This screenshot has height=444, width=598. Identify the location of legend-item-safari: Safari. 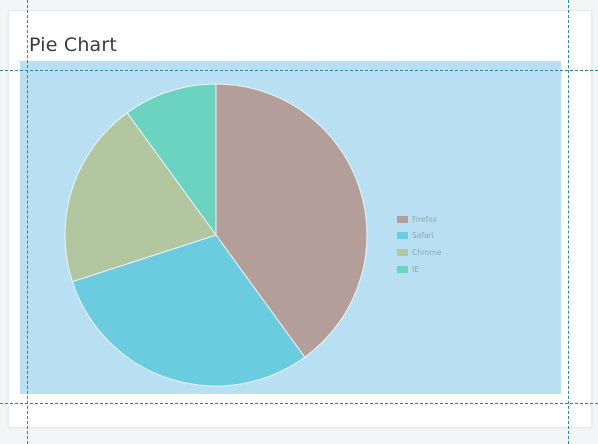
(419, 236).